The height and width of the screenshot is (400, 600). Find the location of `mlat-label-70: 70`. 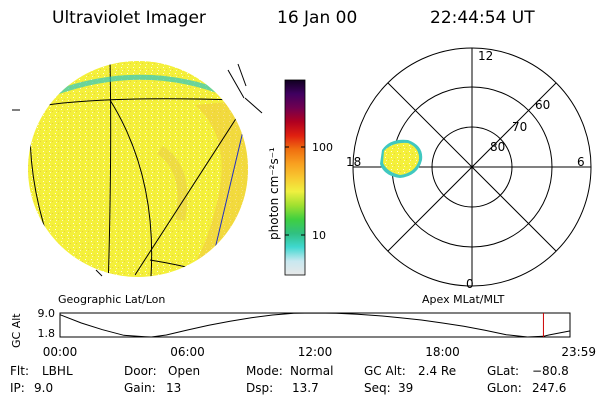

mlat-label-70: 70 is located at coordinates (519, 127).